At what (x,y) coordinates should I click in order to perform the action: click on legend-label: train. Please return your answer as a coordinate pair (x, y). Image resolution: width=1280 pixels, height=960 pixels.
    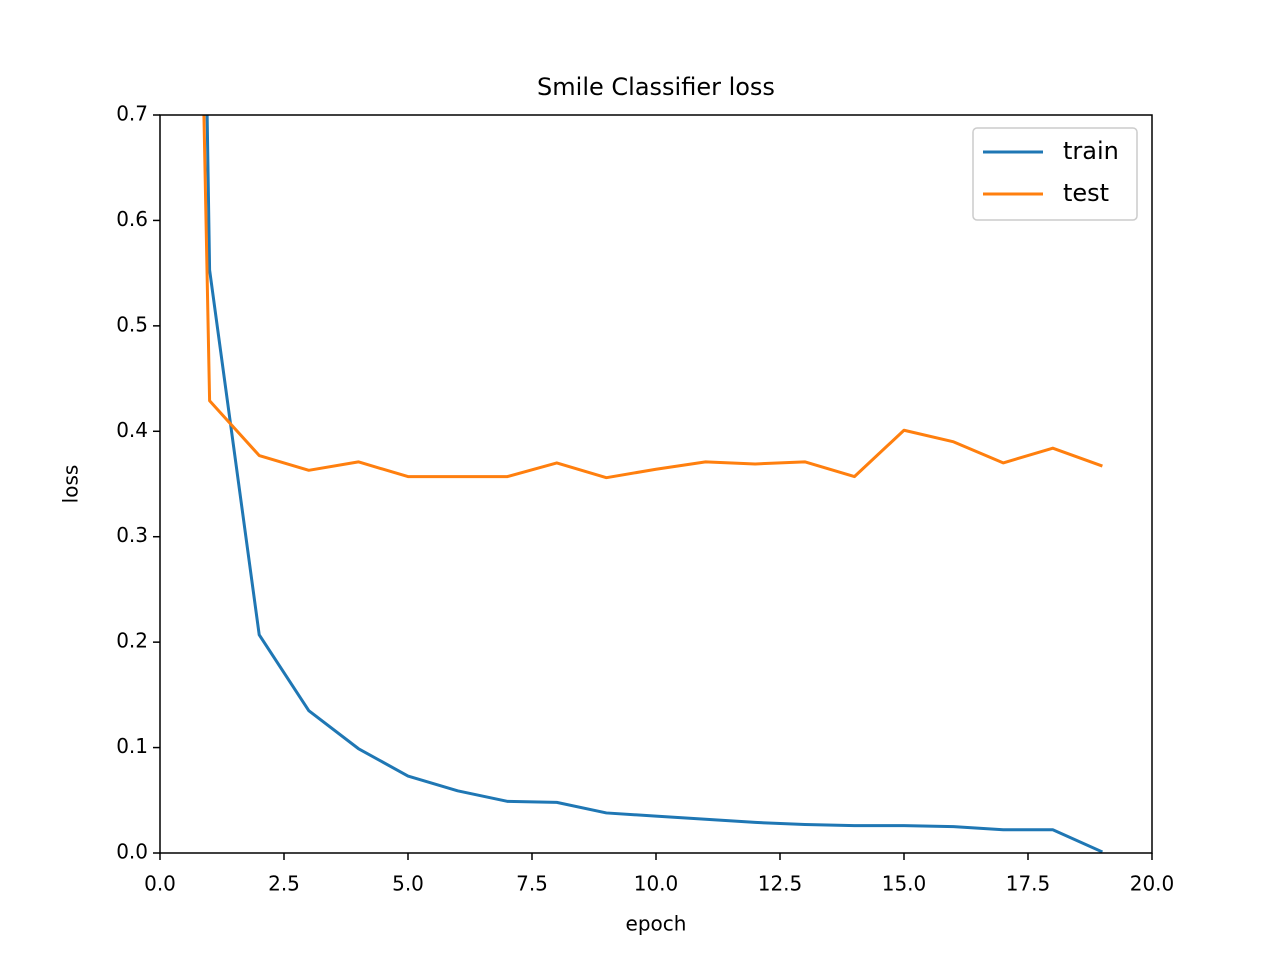
    Looking at the image, I should click on (1091, 151).